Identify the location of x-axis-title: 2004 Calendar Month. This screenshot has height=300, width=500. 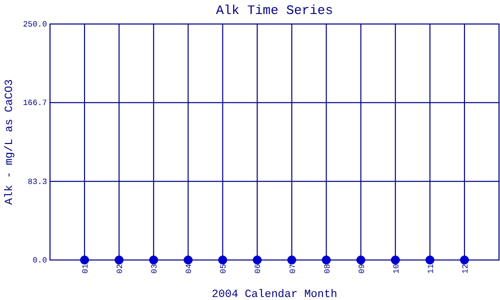
(275, 294).